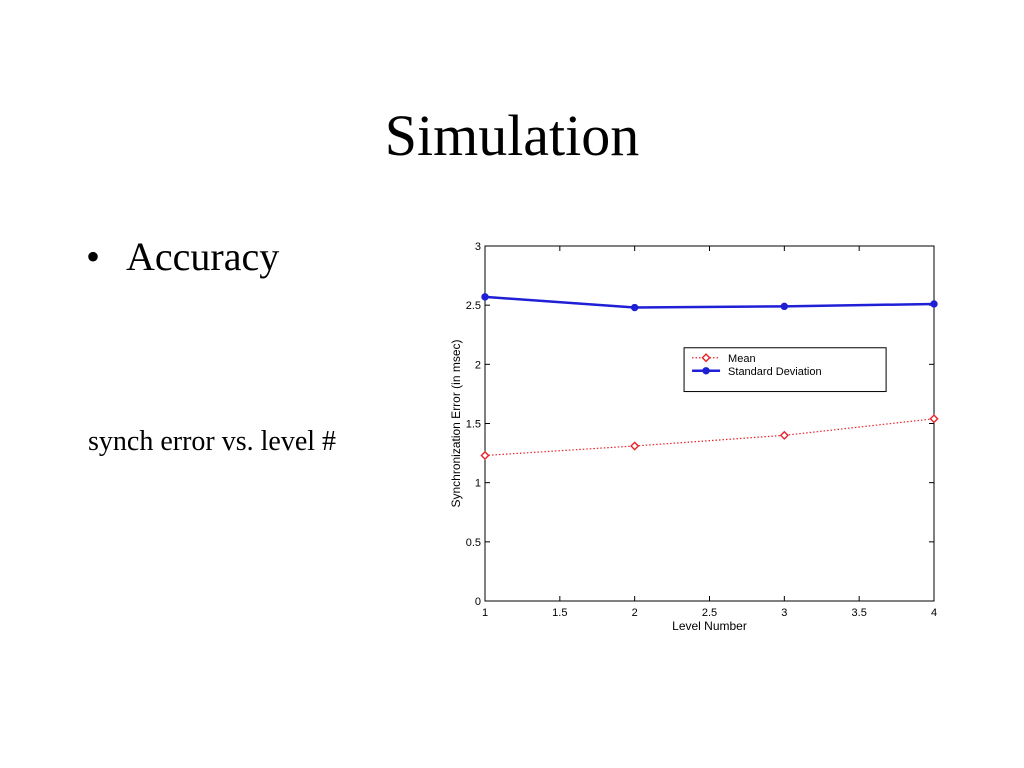 The height and width of the screenshot is (768, 1024). I want to click on x-tick-label: 1.5, so click(559, 613).